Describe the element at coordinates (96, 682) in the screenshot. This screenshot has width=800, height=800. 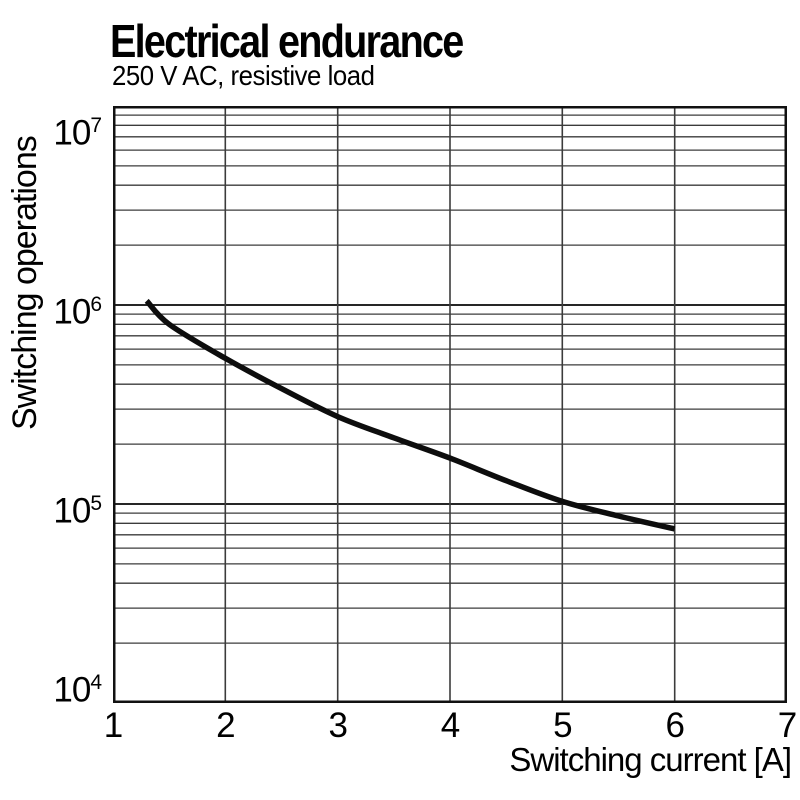
I see `y-tick-exponent: 4` at that location.